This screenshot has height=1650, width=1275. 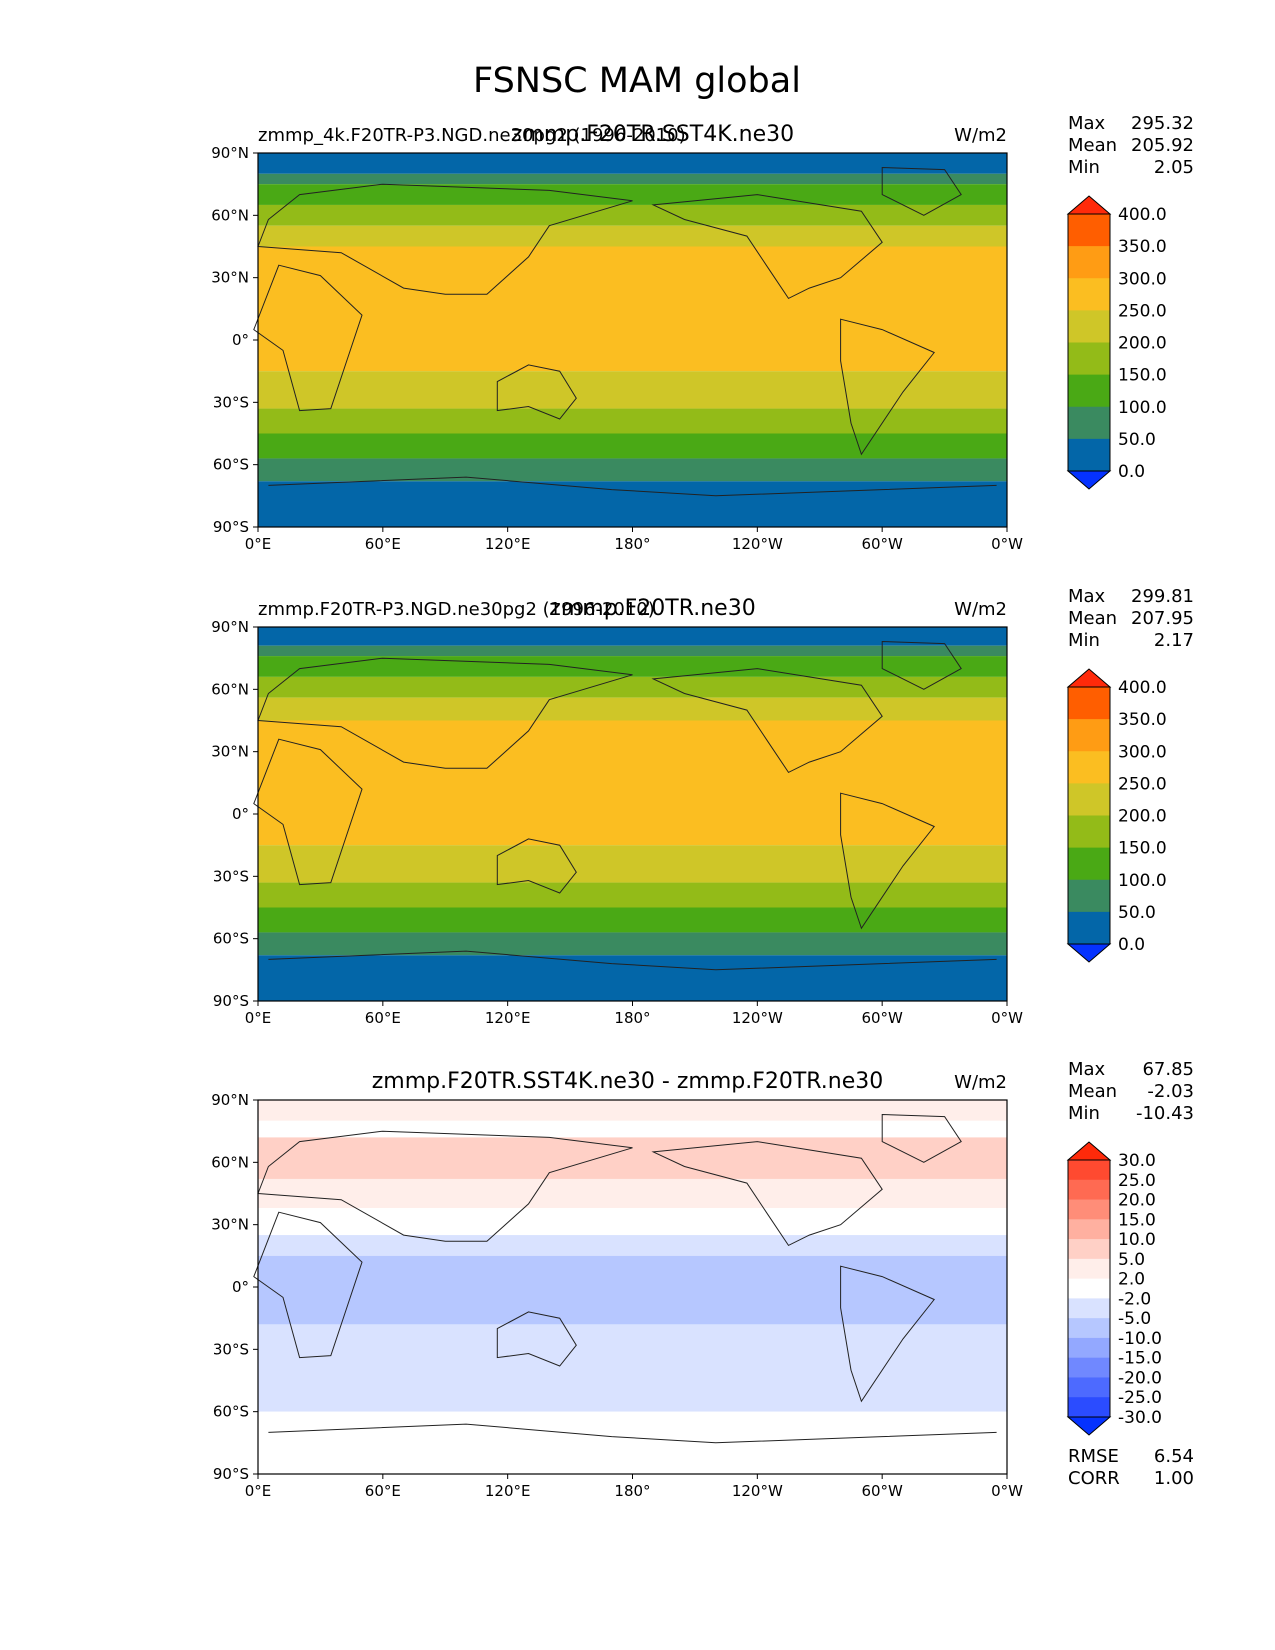 I want to click on stat-value-min: 2.17, so click(x=1174, y=640).